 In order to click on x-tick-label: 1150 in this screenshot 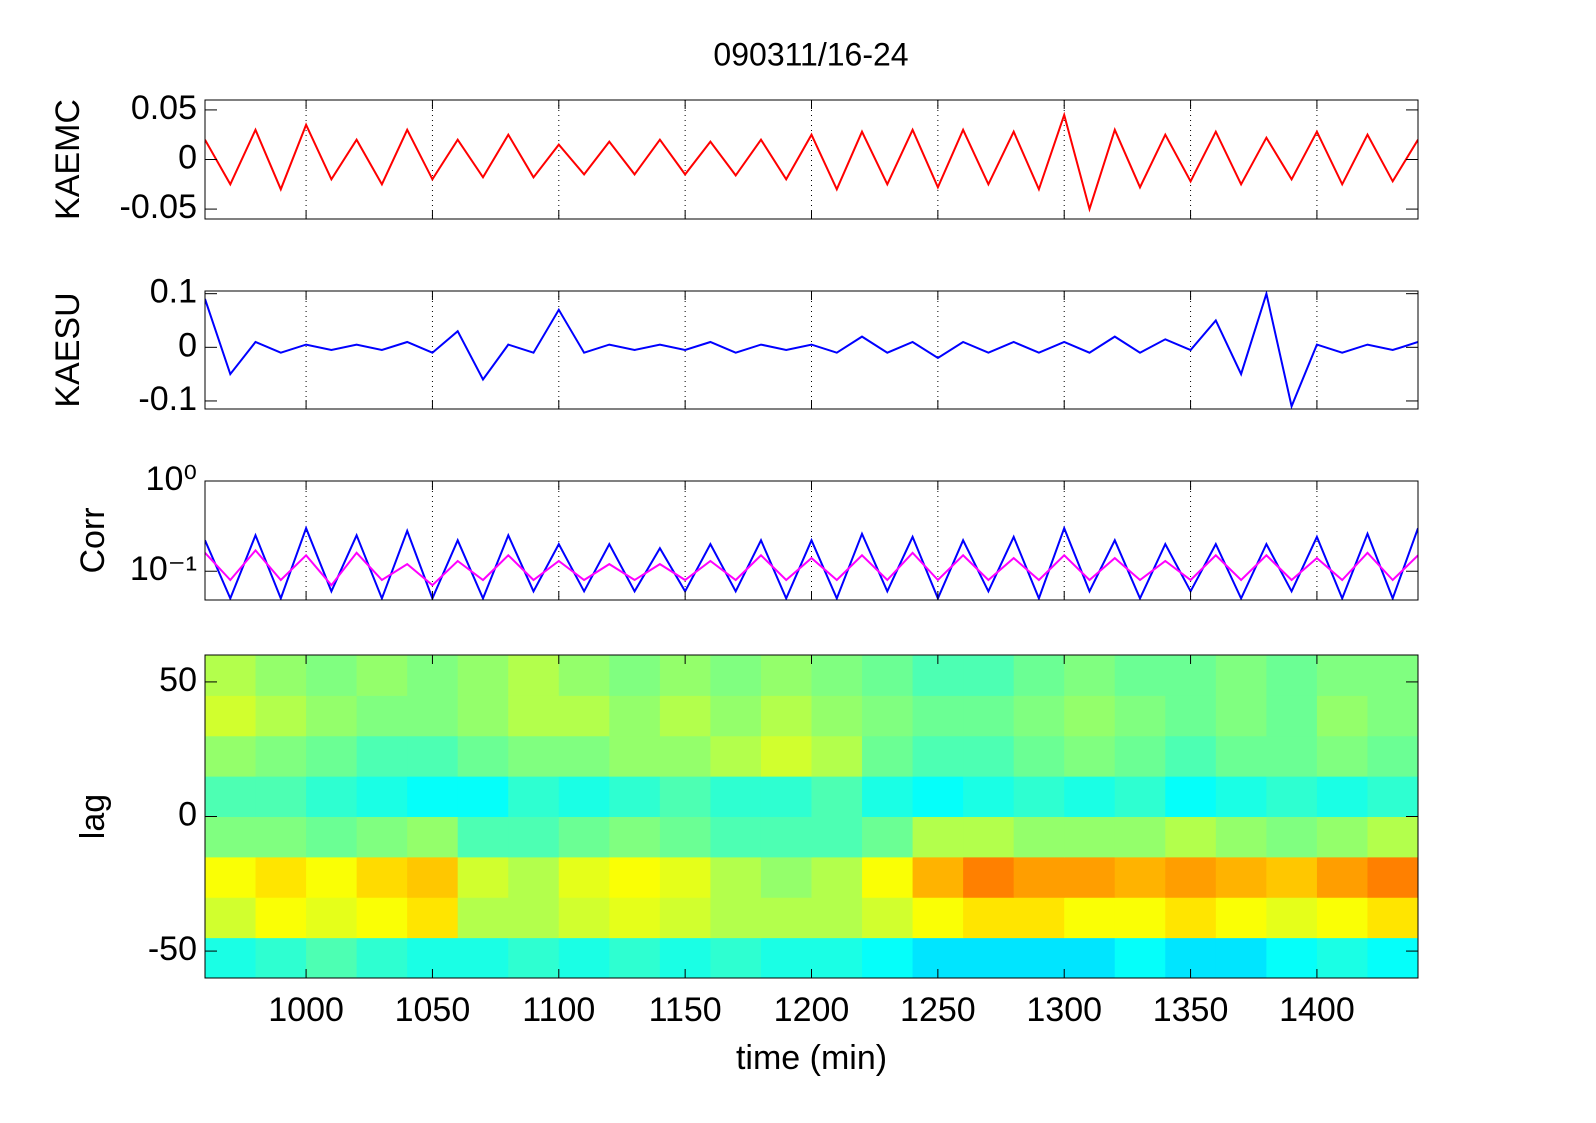, I will do `click(685, 1010)`.